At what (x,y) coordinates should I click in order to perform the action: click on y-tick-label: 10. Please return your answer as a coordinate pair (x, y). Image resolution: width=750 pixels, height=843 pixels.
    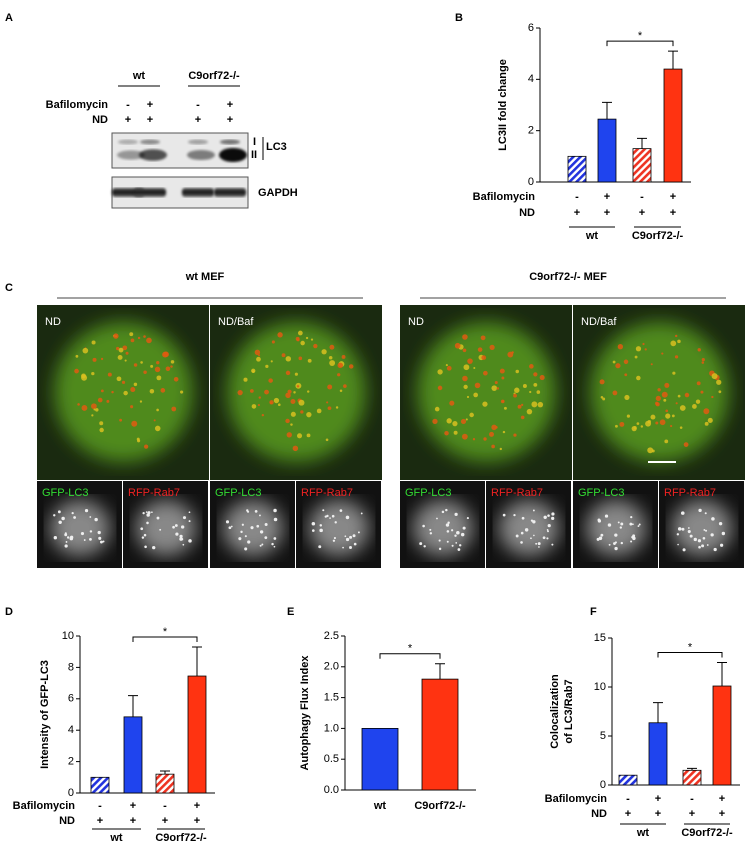
    Looking at the image, I should click on (68, 636).